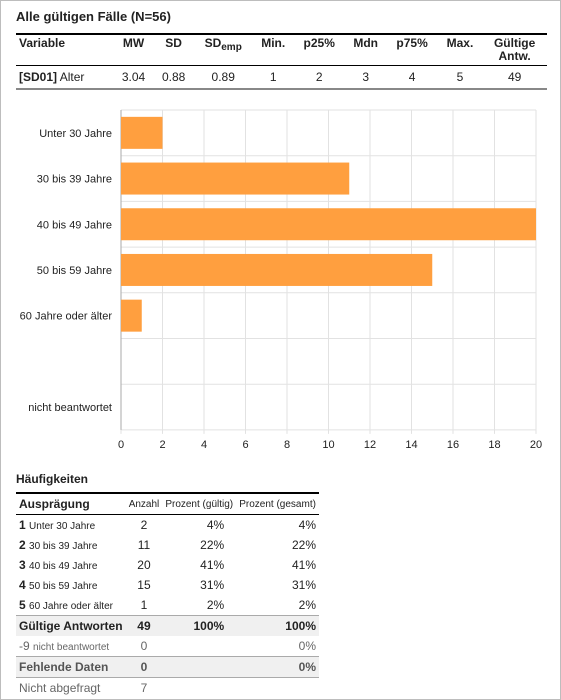 The image size is (561, 700). I want to click on x-tick-label: 18, so click(494, 445).